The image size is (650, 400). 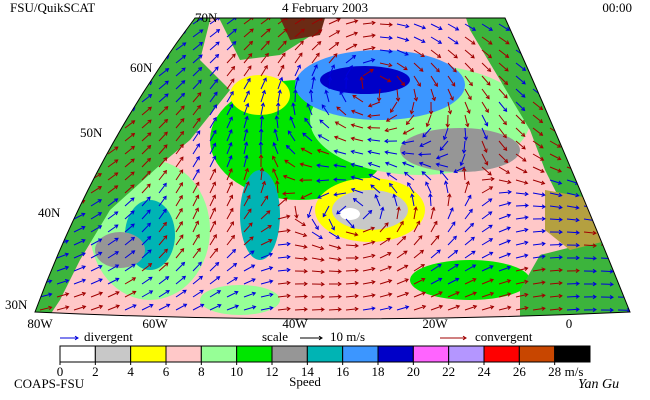 What do you see at coordinates (350, 214) in the screenshot?
I see `region` at bounding box center [350, 214].